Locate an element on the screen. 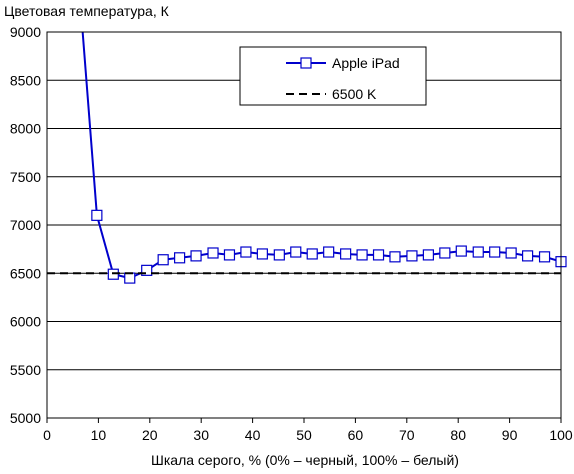 The height and width of the screenshot is (474, 574). x-tick-label-60: 60 is located at coordinates (356, 435).